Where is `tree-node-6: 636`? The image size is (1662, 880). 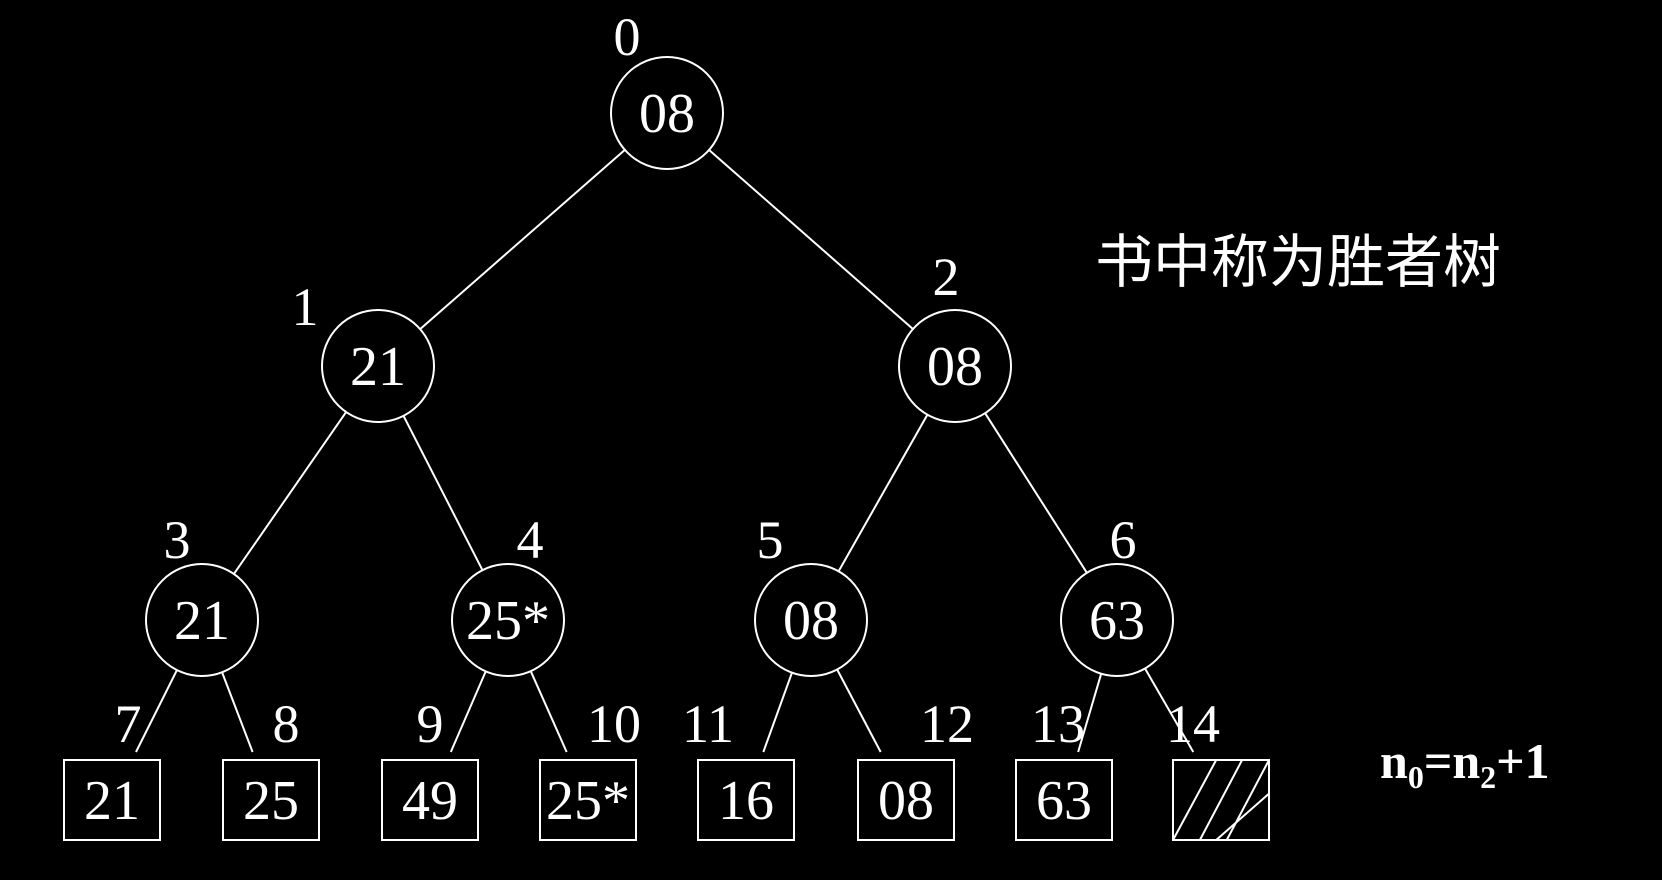
tree-node-6: 636 is located at coordinates (1117, 593).